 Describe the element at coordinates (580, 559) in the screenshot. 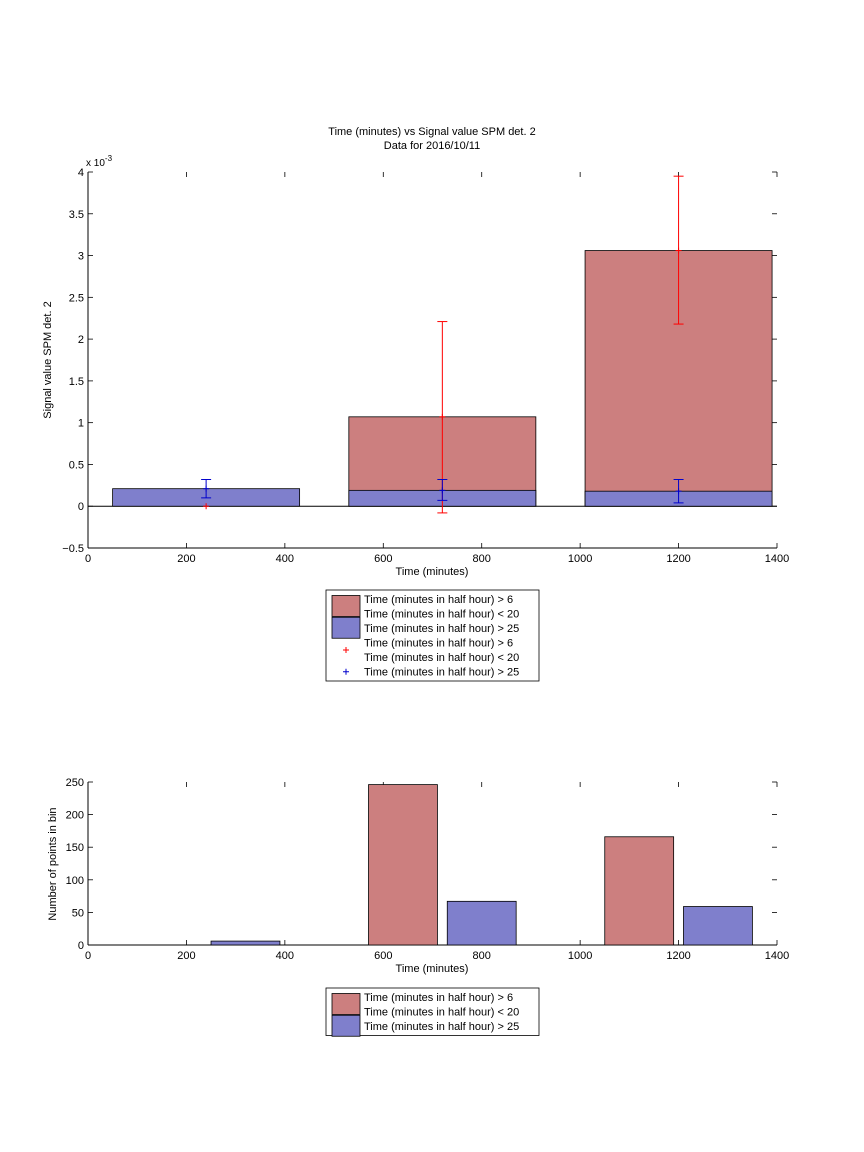

I see `top-x-tick-label: 1000` at that location.